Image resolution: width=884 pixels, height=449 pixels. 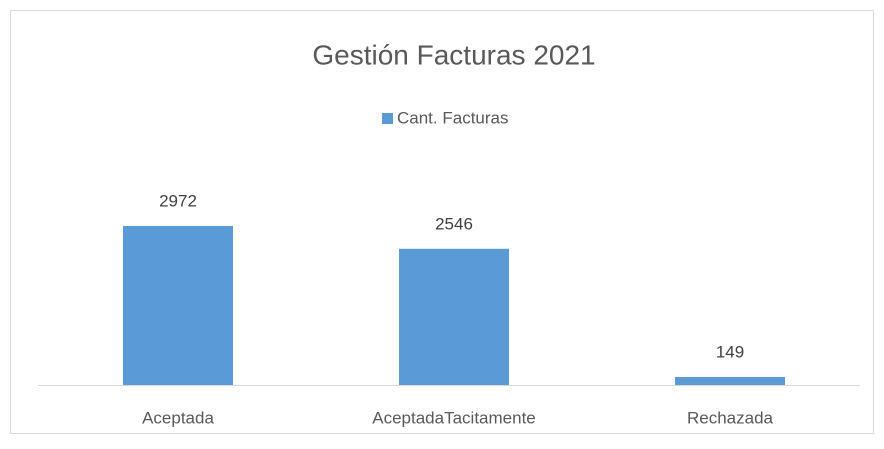 I want to click on chart-title: Gestión Facturas 2021, so click(x=453, y=54).